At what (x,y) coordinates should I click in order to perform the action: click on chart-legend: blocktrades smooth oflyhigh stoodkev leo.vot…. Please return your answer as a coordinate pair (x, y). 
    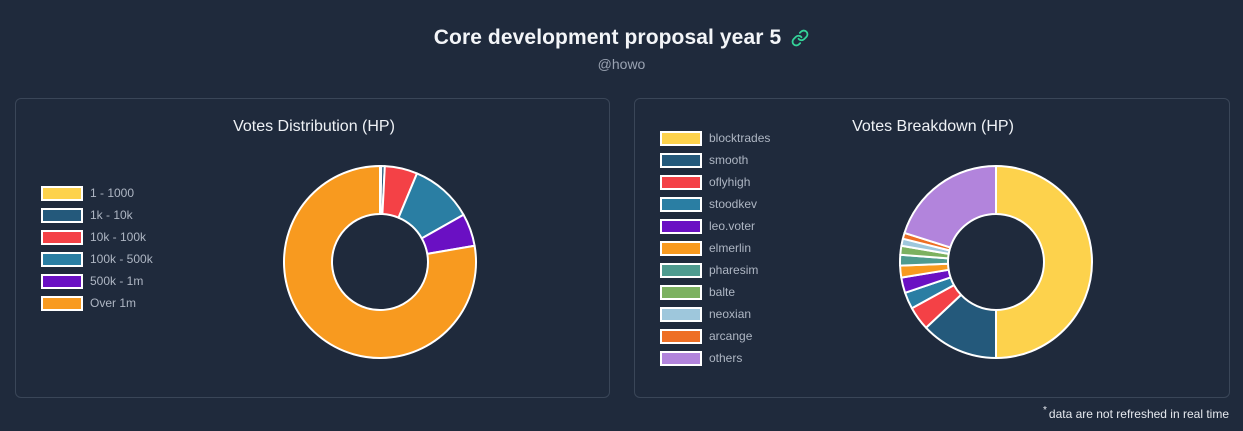
    Looking at the image, I should click on (715, 248).